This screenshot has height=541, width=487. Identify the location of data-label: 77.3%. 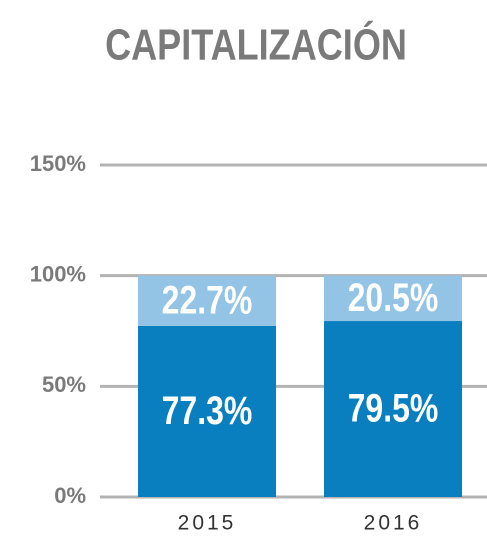
(207, 410).